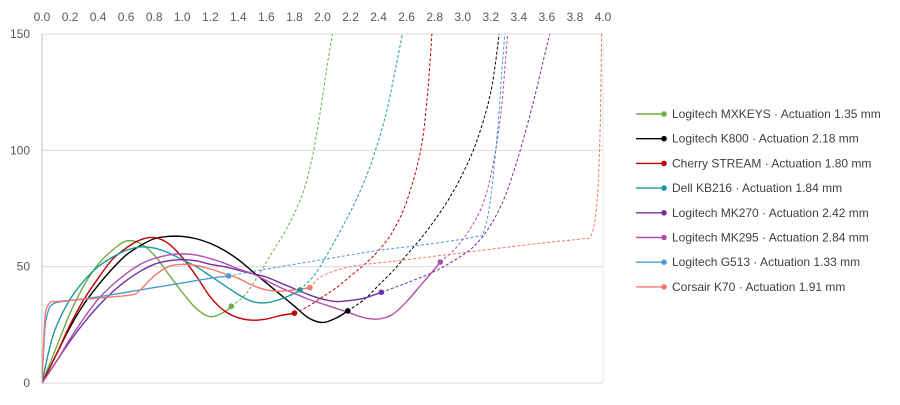 The width and height of the screenshot is (900, 405). I want to click on x-tick-label: 2.0, so click(322, 17).